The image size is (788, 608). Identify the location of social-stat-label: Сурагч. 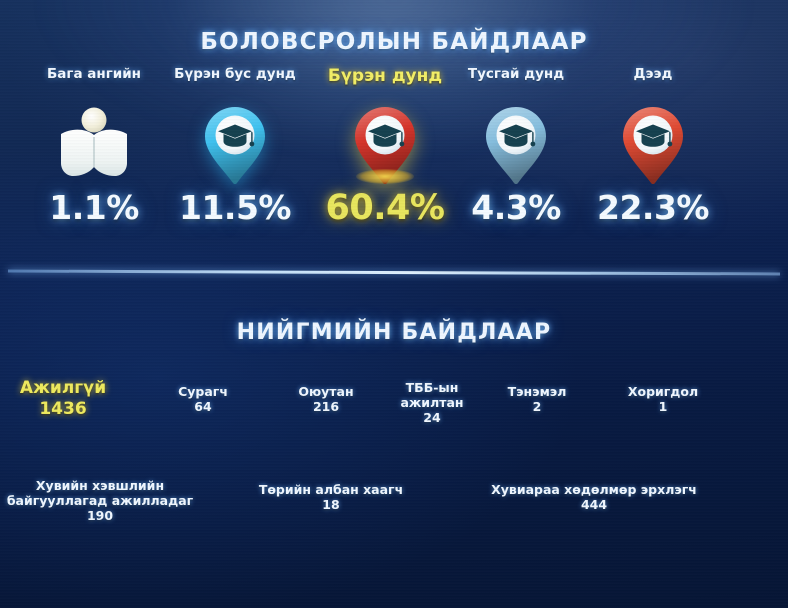
(203, 391).